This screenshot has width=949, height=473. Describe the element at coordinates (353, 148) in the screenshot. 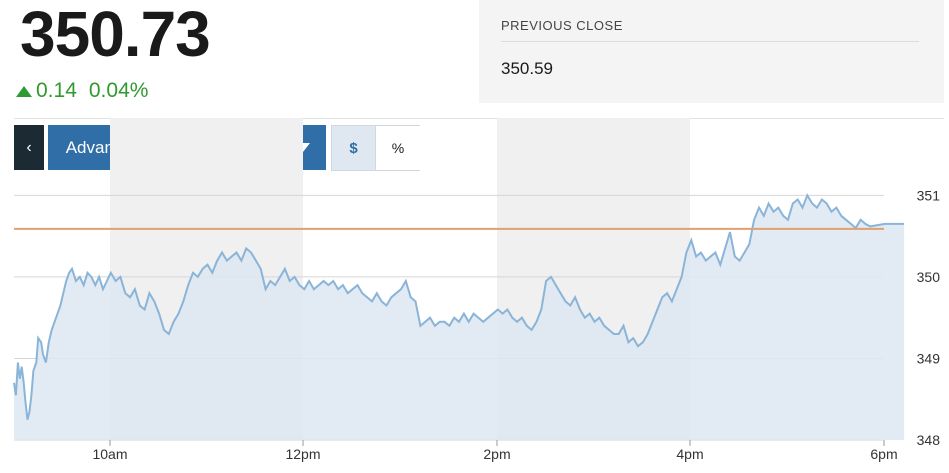

I see `dollar-mode-button: $` at that location.